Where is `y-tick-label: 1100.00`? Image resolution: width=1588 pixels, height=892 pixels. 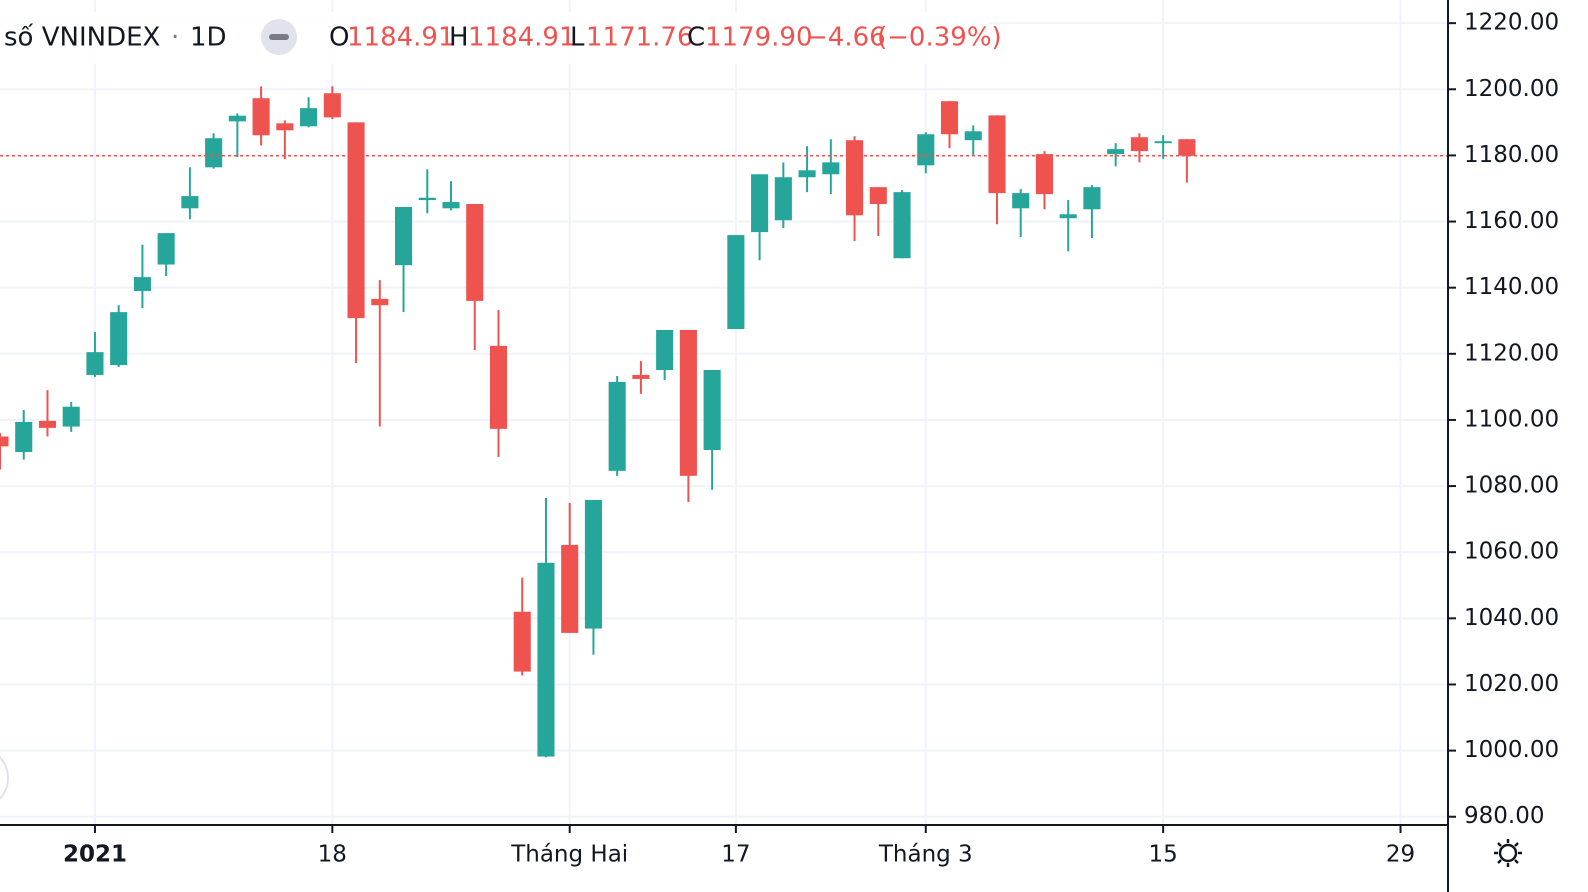
y-tick-label: 1100.00 is located at coordinates (1511, 419).